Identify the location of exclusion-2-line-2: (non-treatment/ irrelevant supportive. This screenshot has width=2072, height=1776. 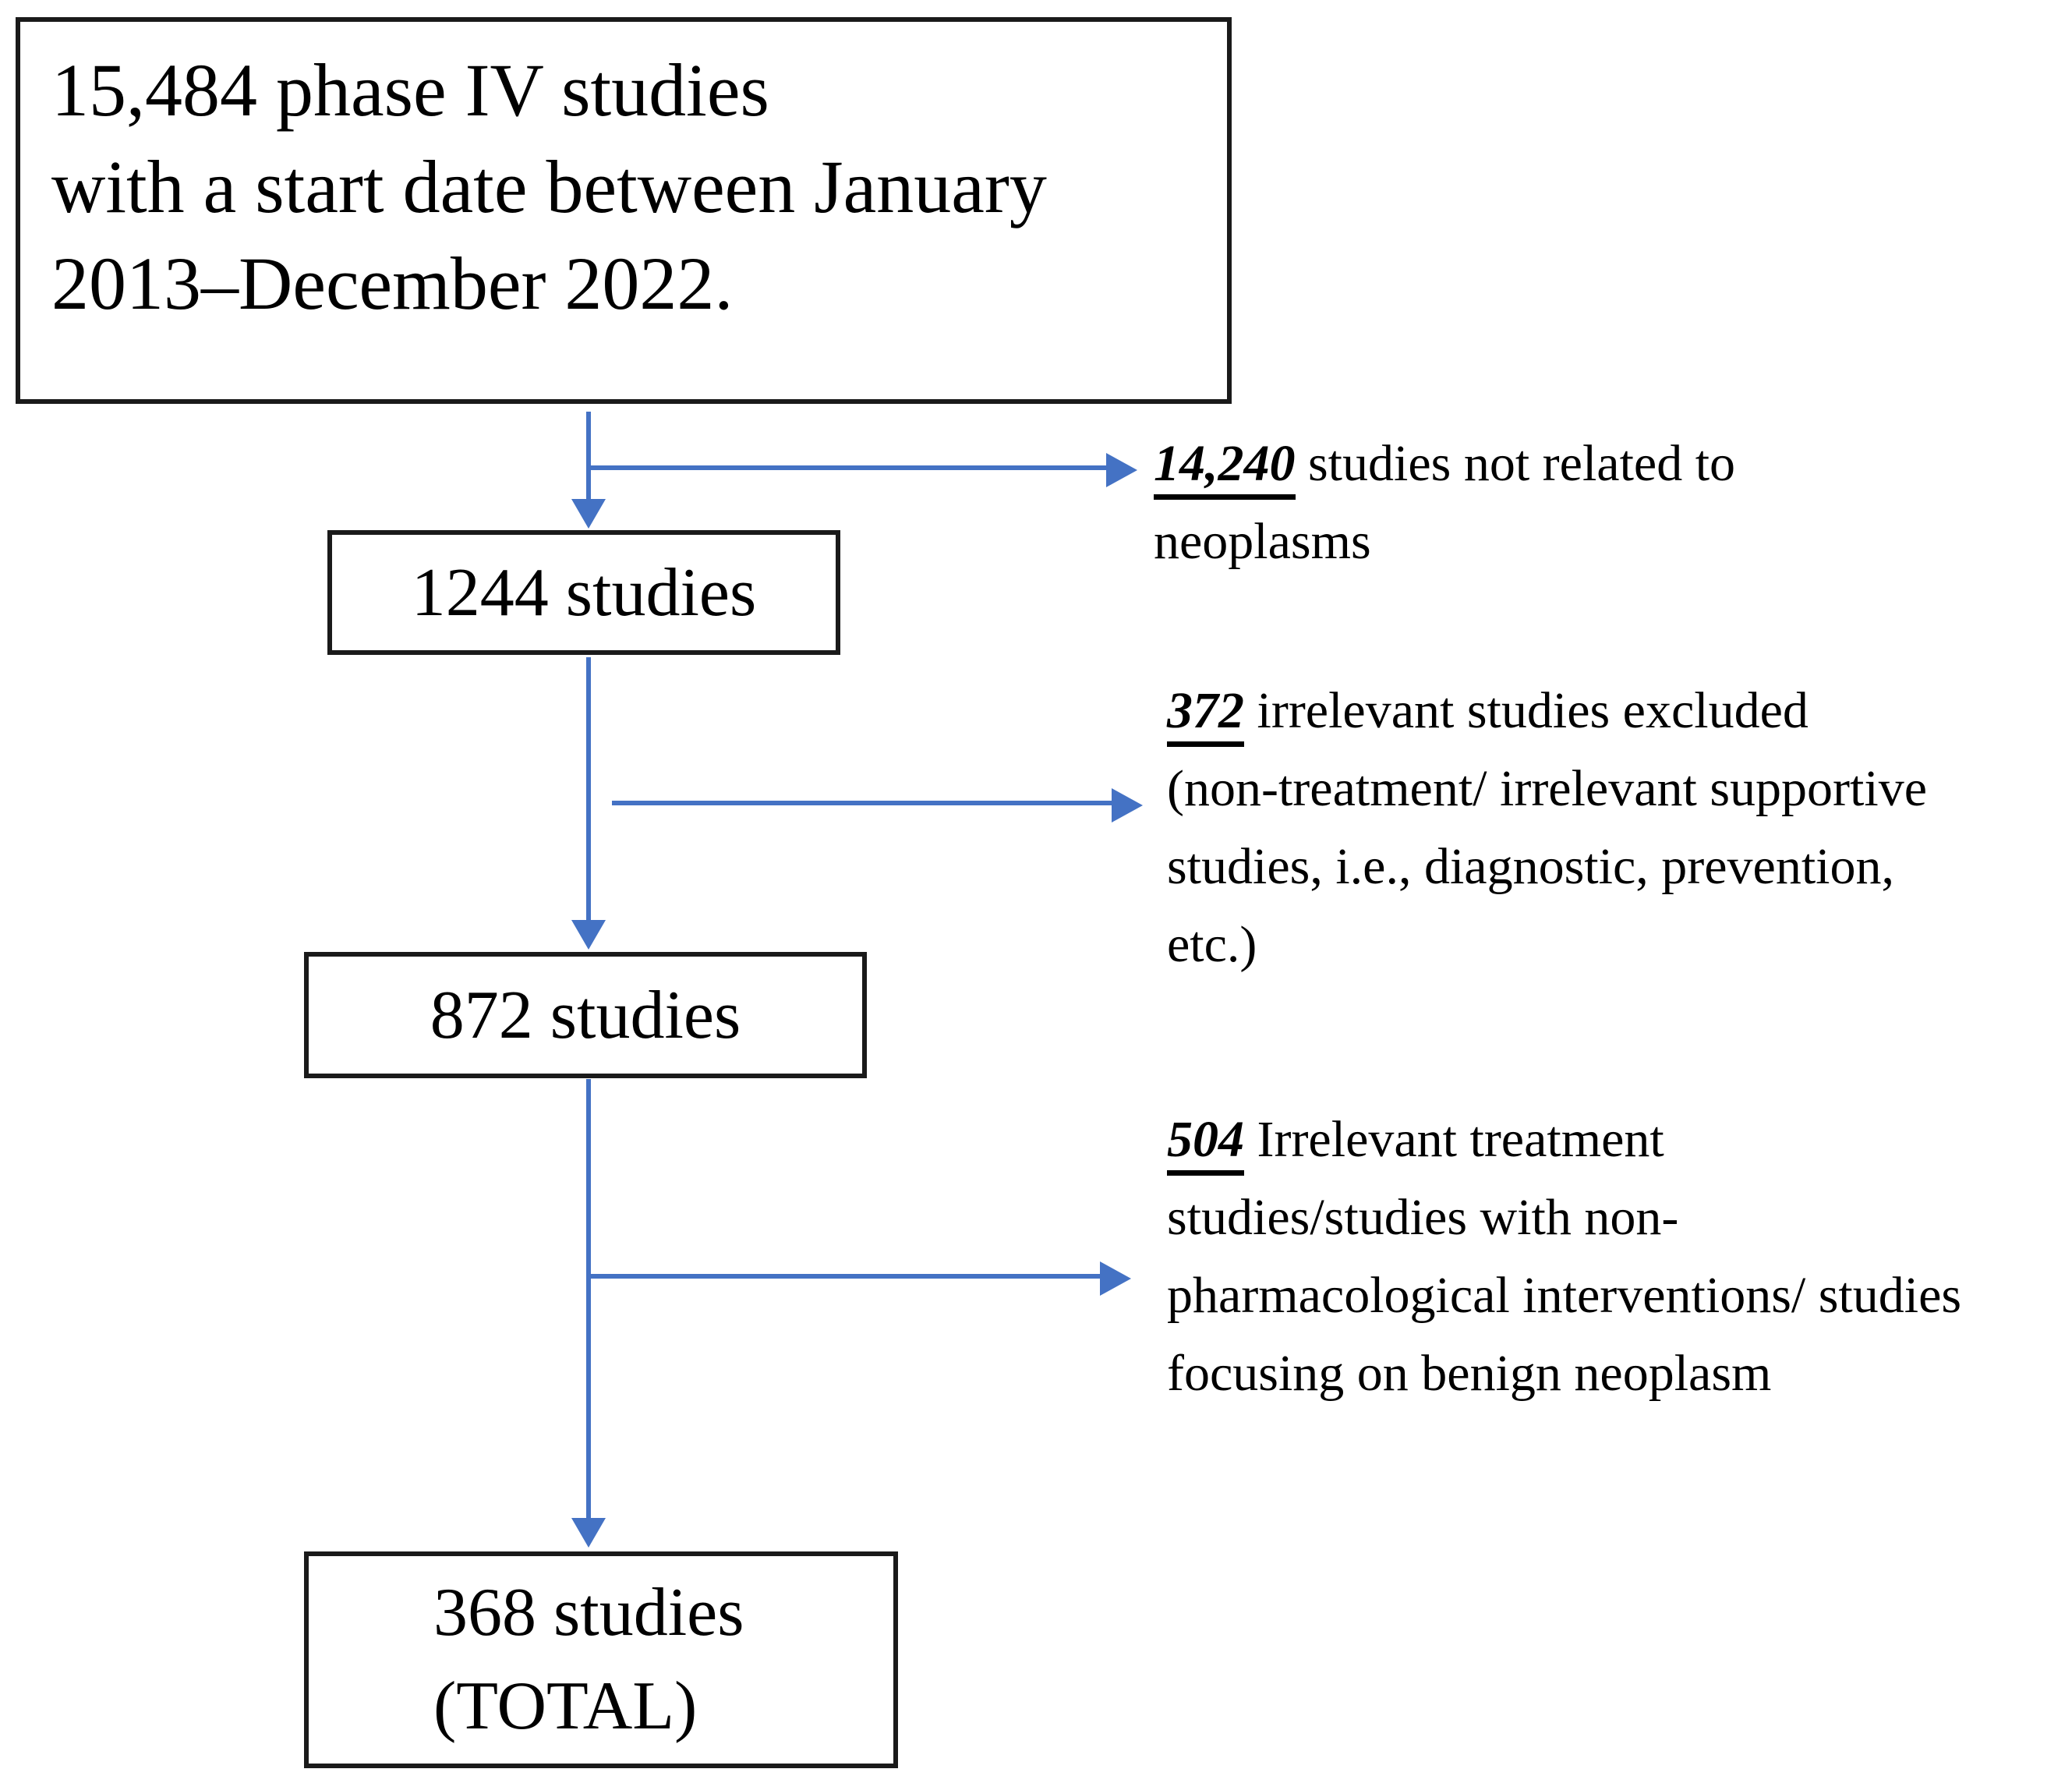
(1547, 788).